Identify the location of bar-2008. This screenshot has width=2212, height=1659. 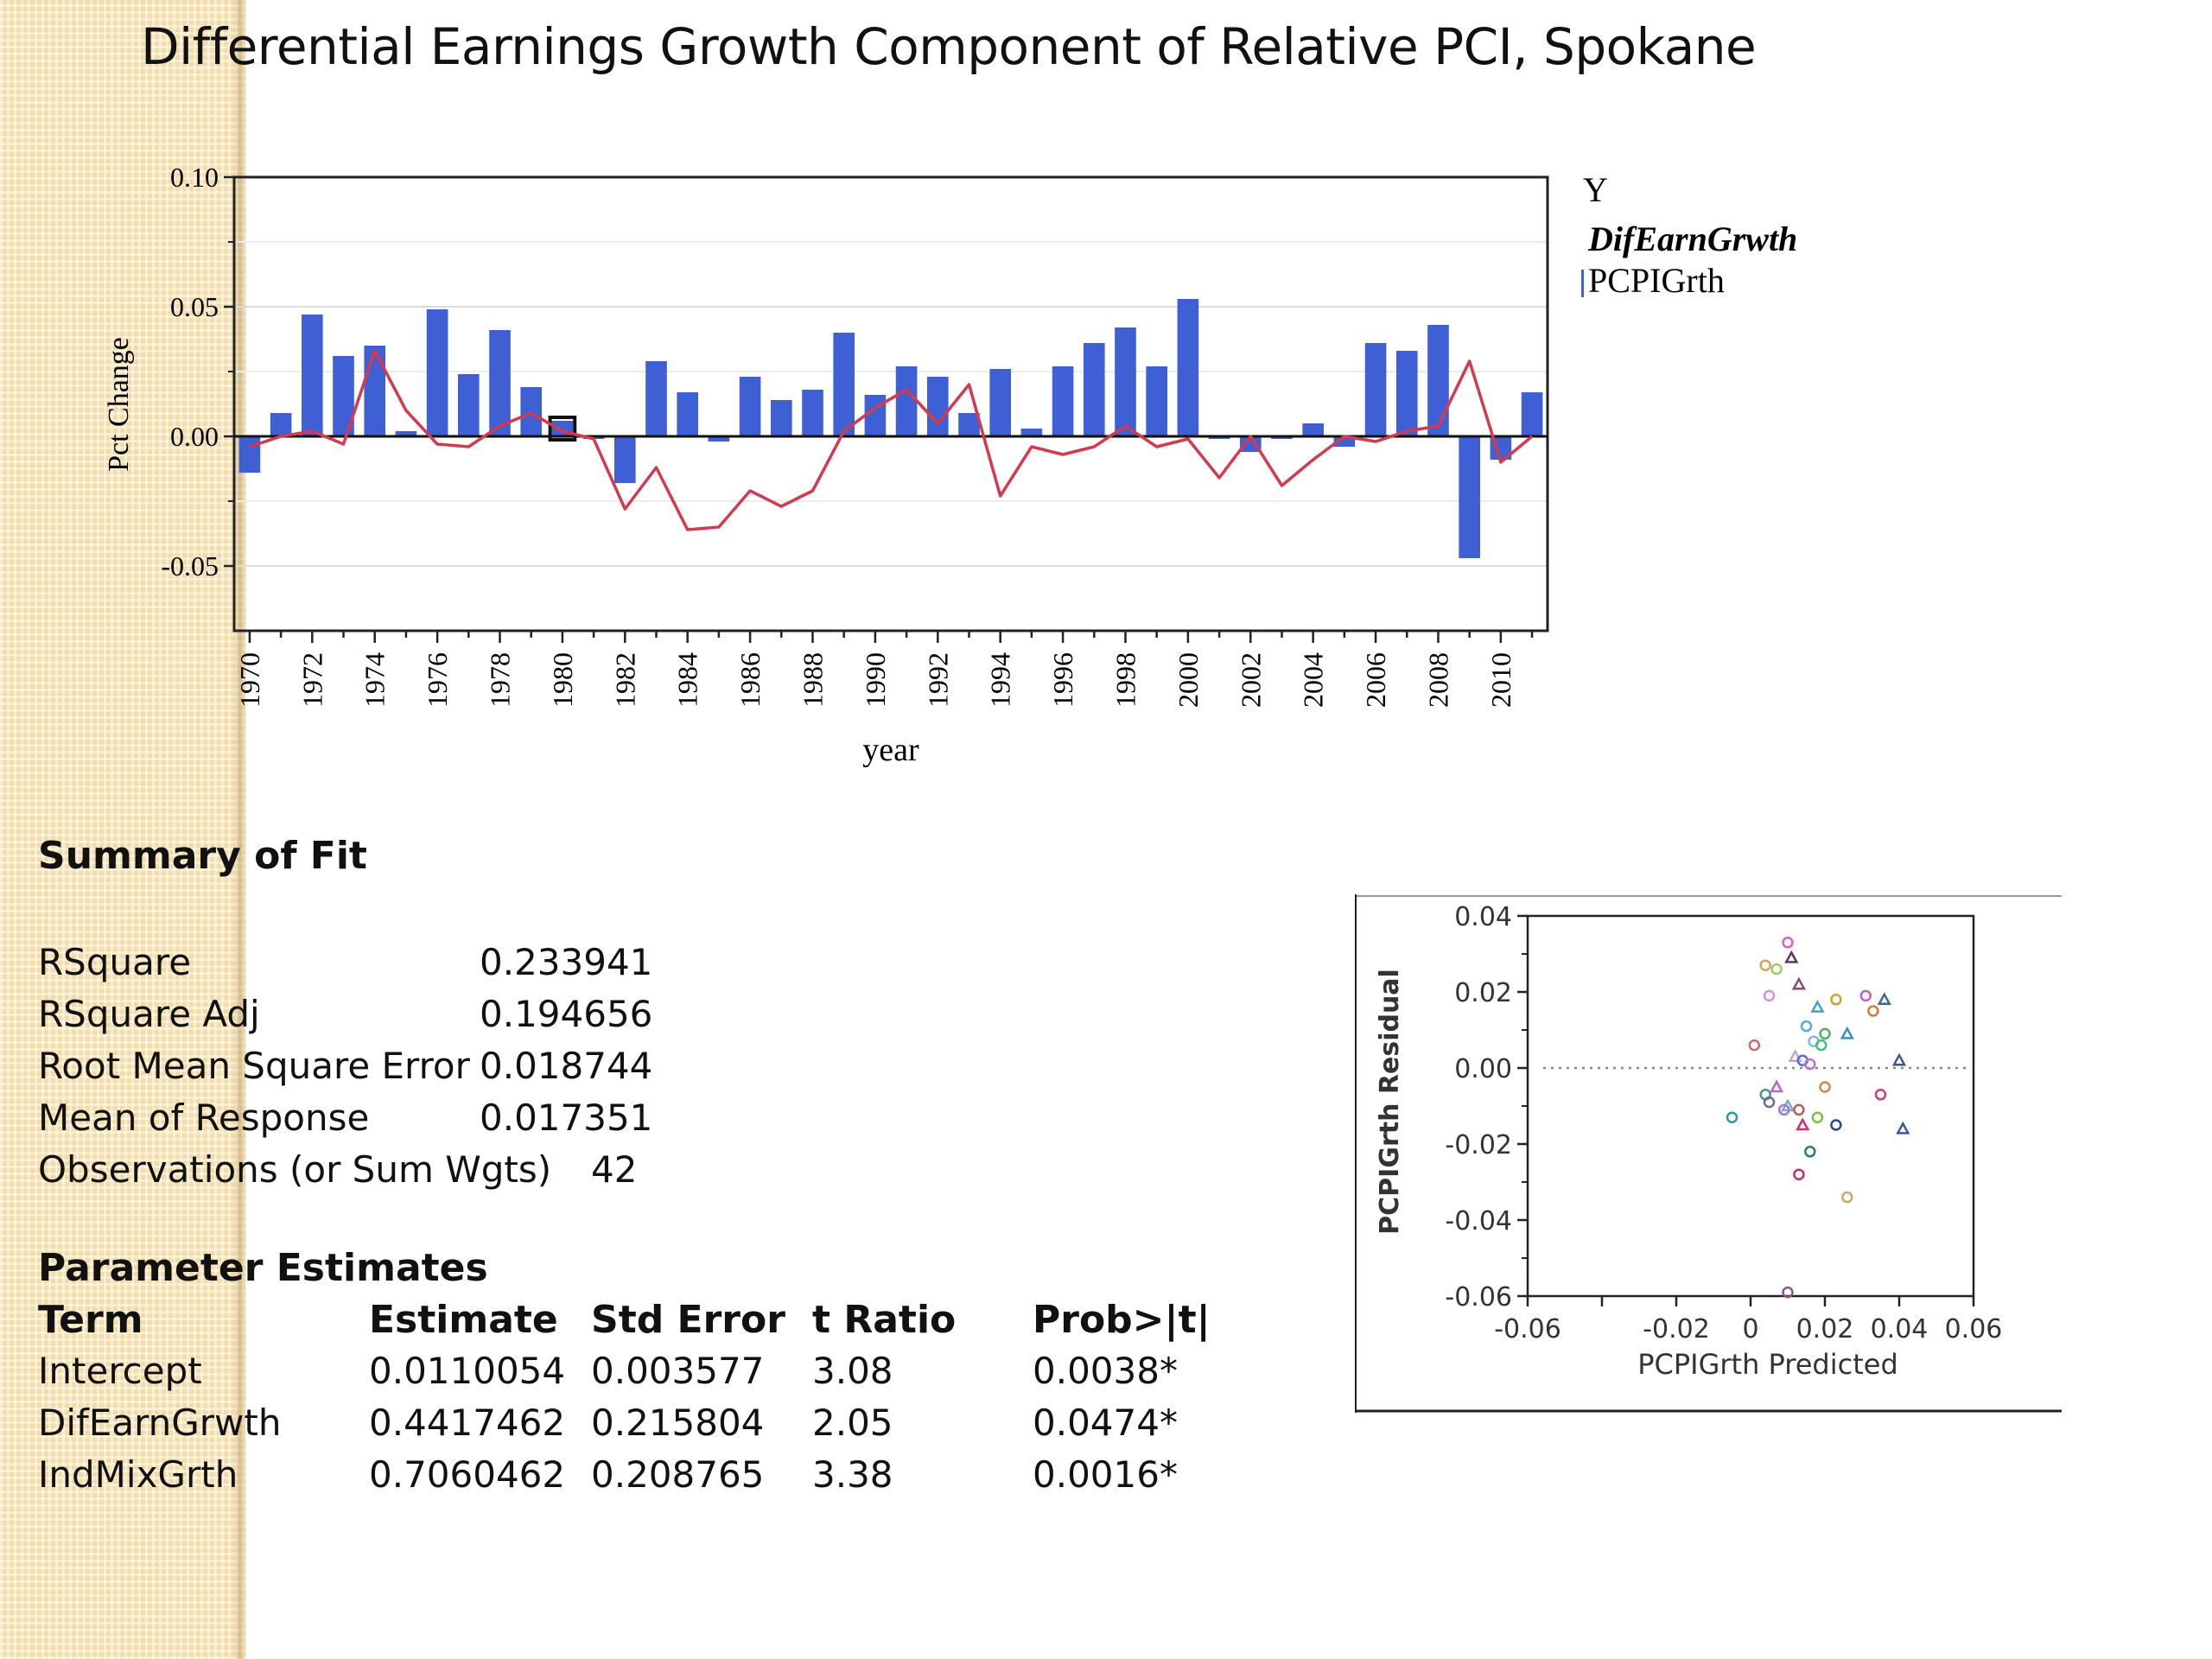
(1438, 380).